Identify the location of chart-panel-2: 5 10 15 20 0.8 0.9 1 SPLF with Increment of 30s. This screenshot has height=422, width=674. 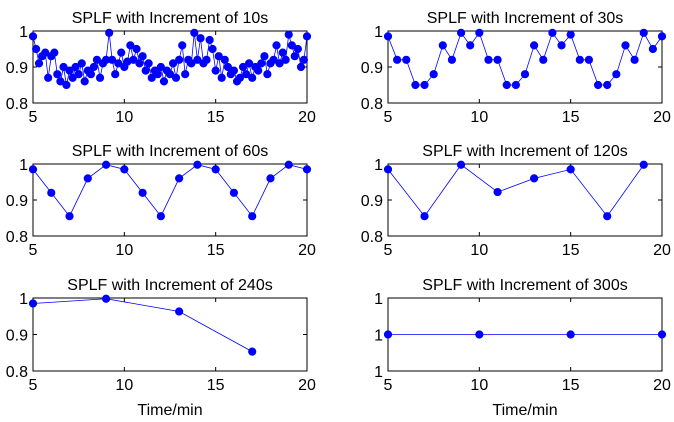
(516, 68).